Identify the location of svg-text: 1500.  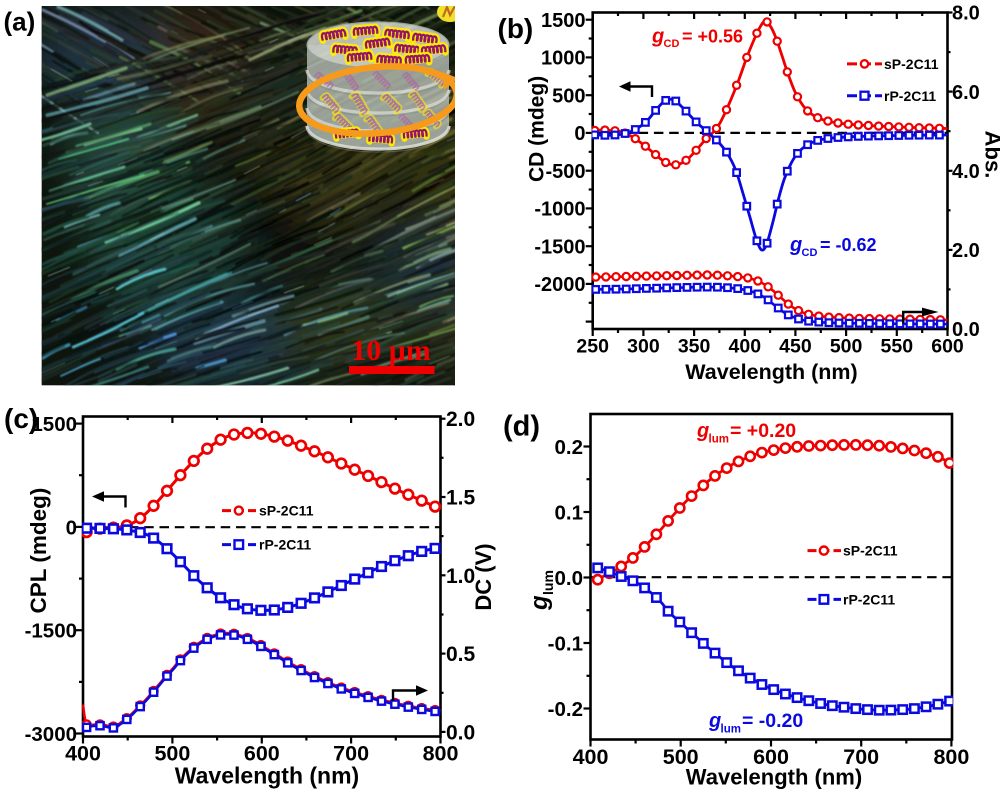
(563, 21).